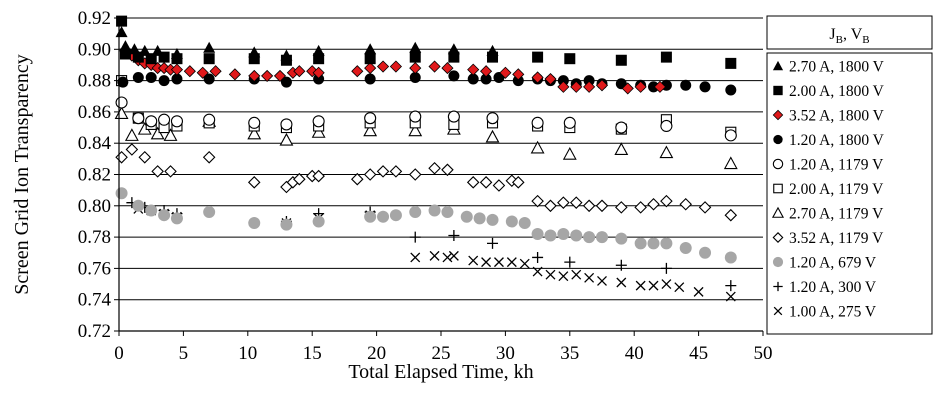 The height and width of the screenshot is (412, 942). What do you see at coordinates (836, 214) in the screenshot?
I see `legend-label: 2.70 A, 1179 V` at bounding box center [836, 214].